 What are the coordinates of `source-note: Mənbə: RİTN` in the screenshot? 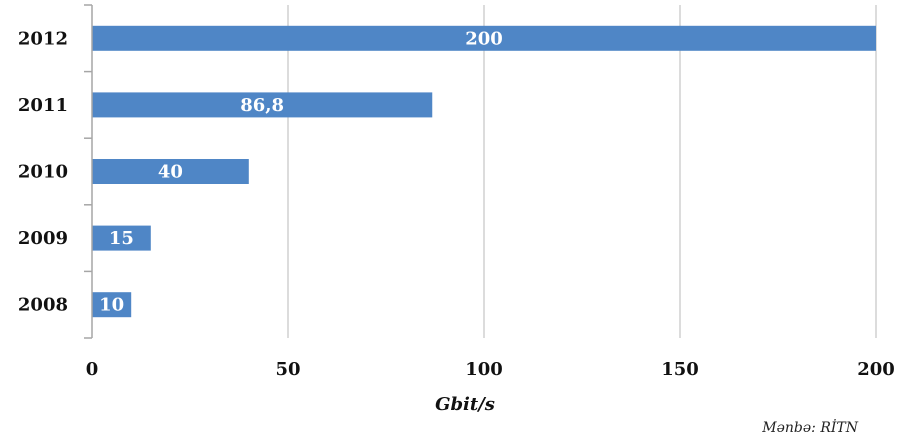 It's located at (809, 427).